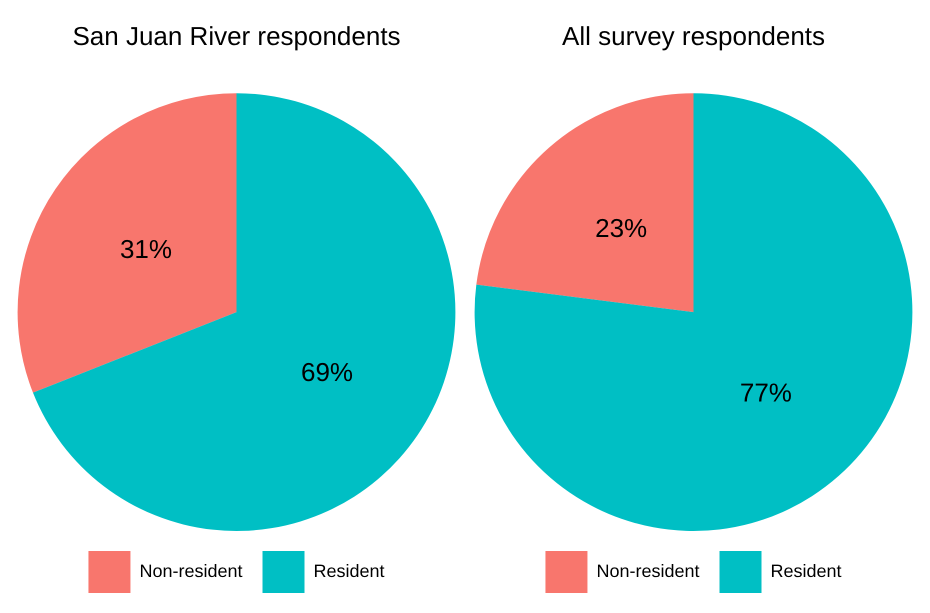  What do you see at coordinates (694, 35) in the screenshot?
I see `chart-title: All survey respondents` at bounding box center [694, 35].